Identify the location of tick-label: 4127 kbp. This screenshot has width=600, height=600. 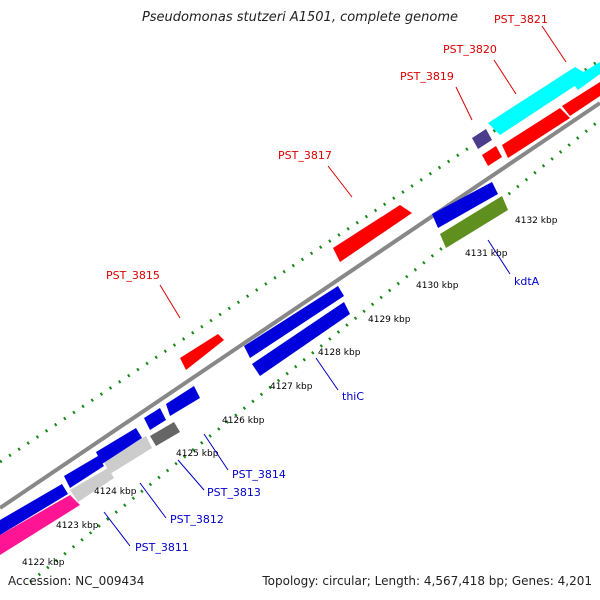
(291, 387).